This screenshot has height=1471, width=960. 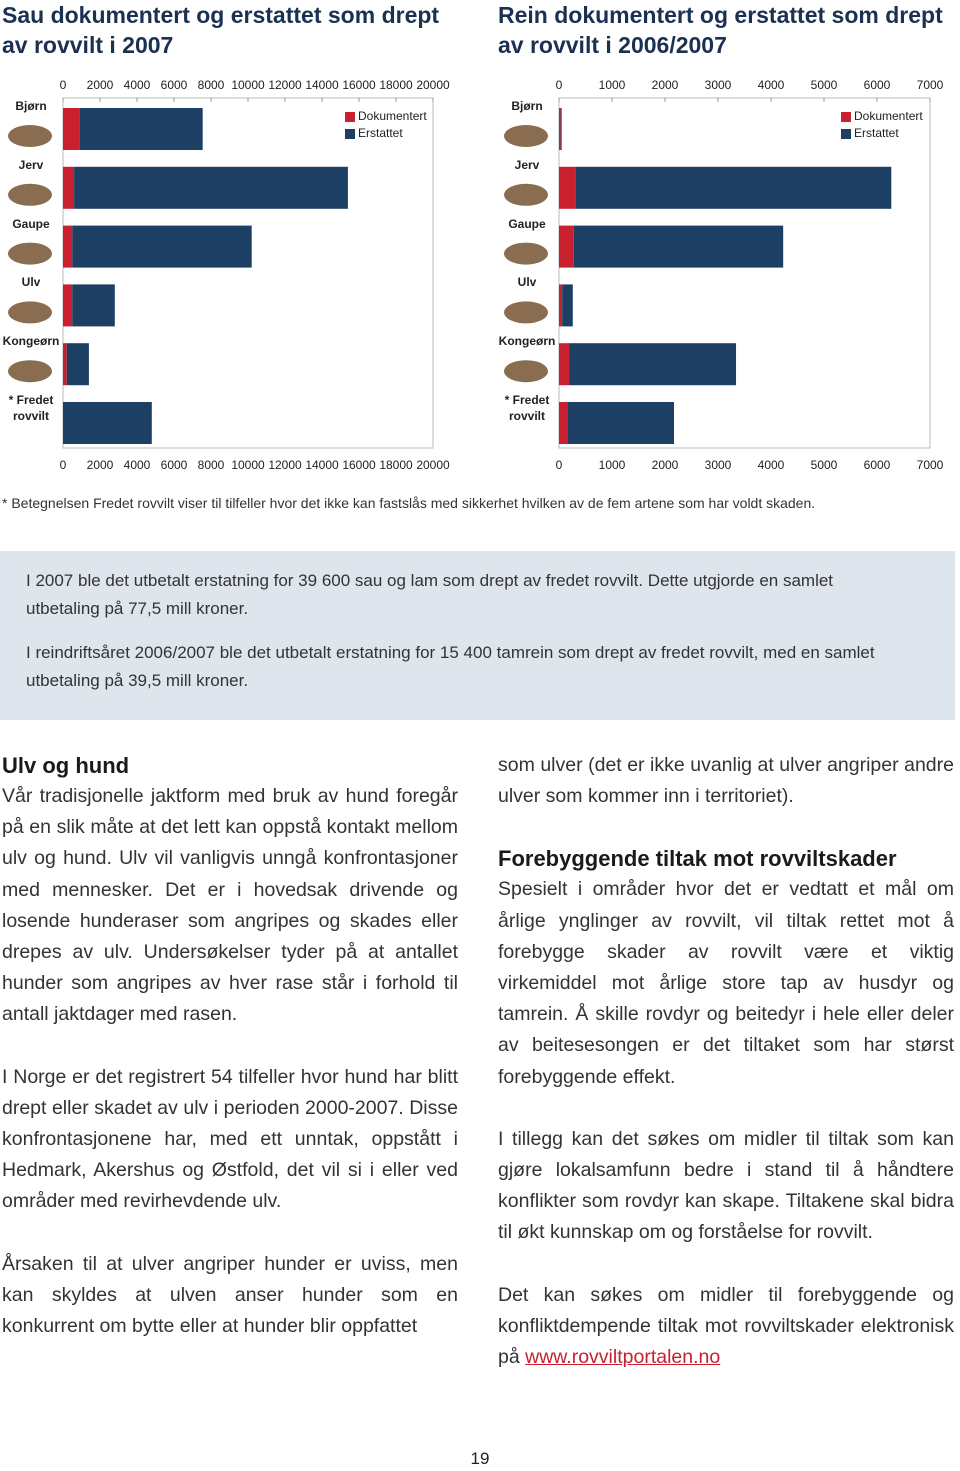 I want to click on link: www.rovviltportalen.no, so click(x=623, y=1357).